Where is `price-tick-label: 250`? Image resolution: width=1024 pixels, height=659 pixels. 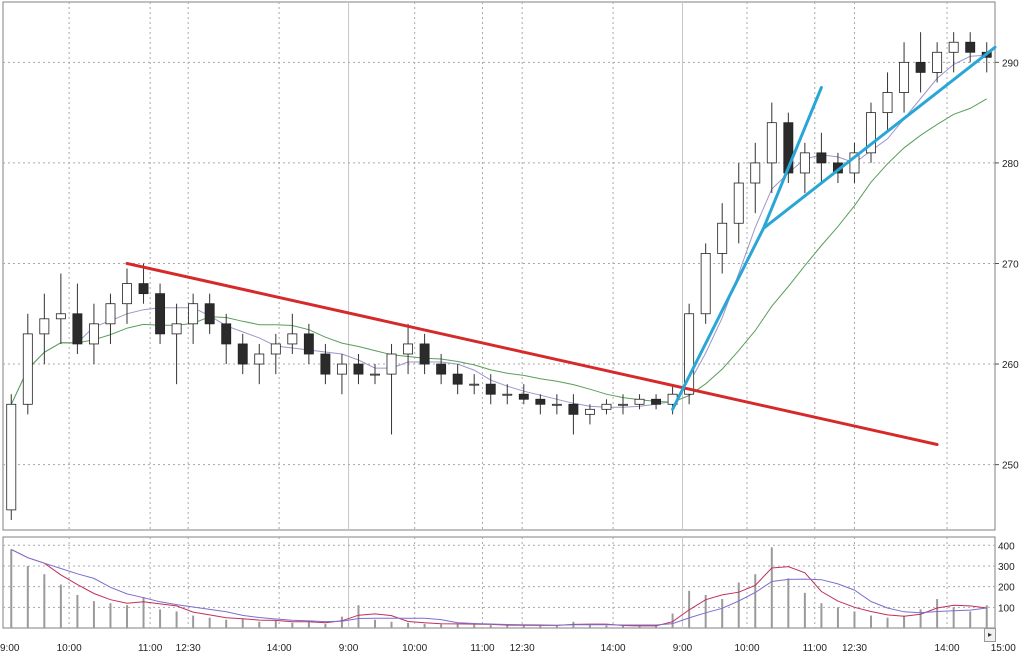 price-tick-label: 250 is located at coordinates (1010, 466).